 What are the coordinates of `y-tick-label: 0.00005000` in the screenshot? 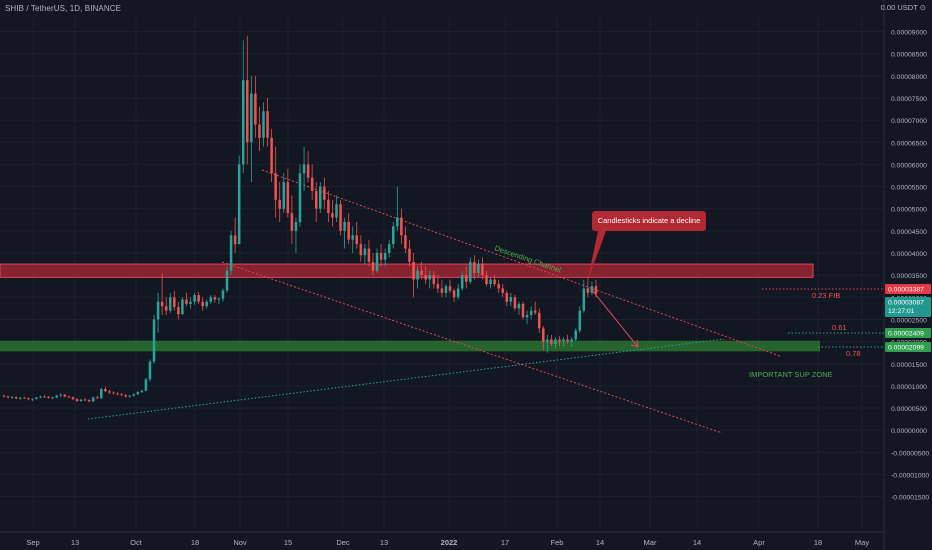 It's located at (909, 210).